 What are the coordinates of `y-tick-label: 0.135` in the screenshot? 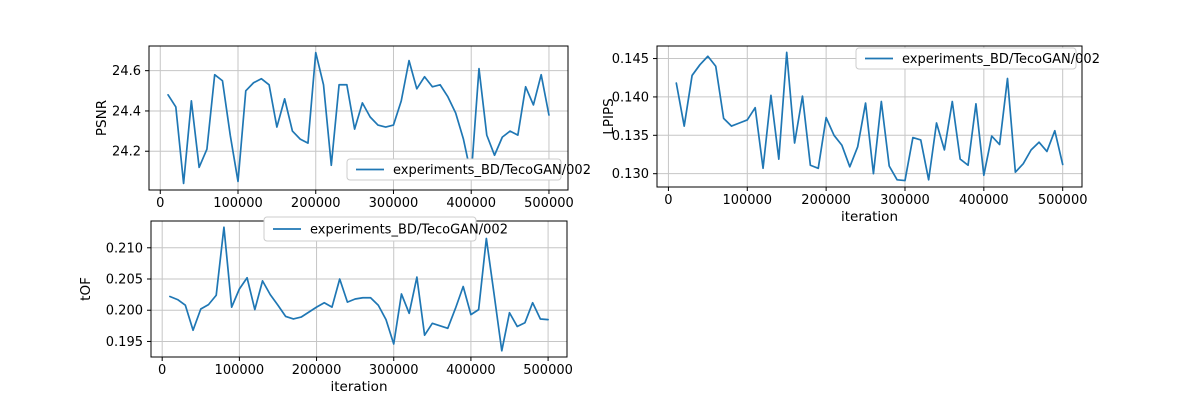 It's located at (630, 136).